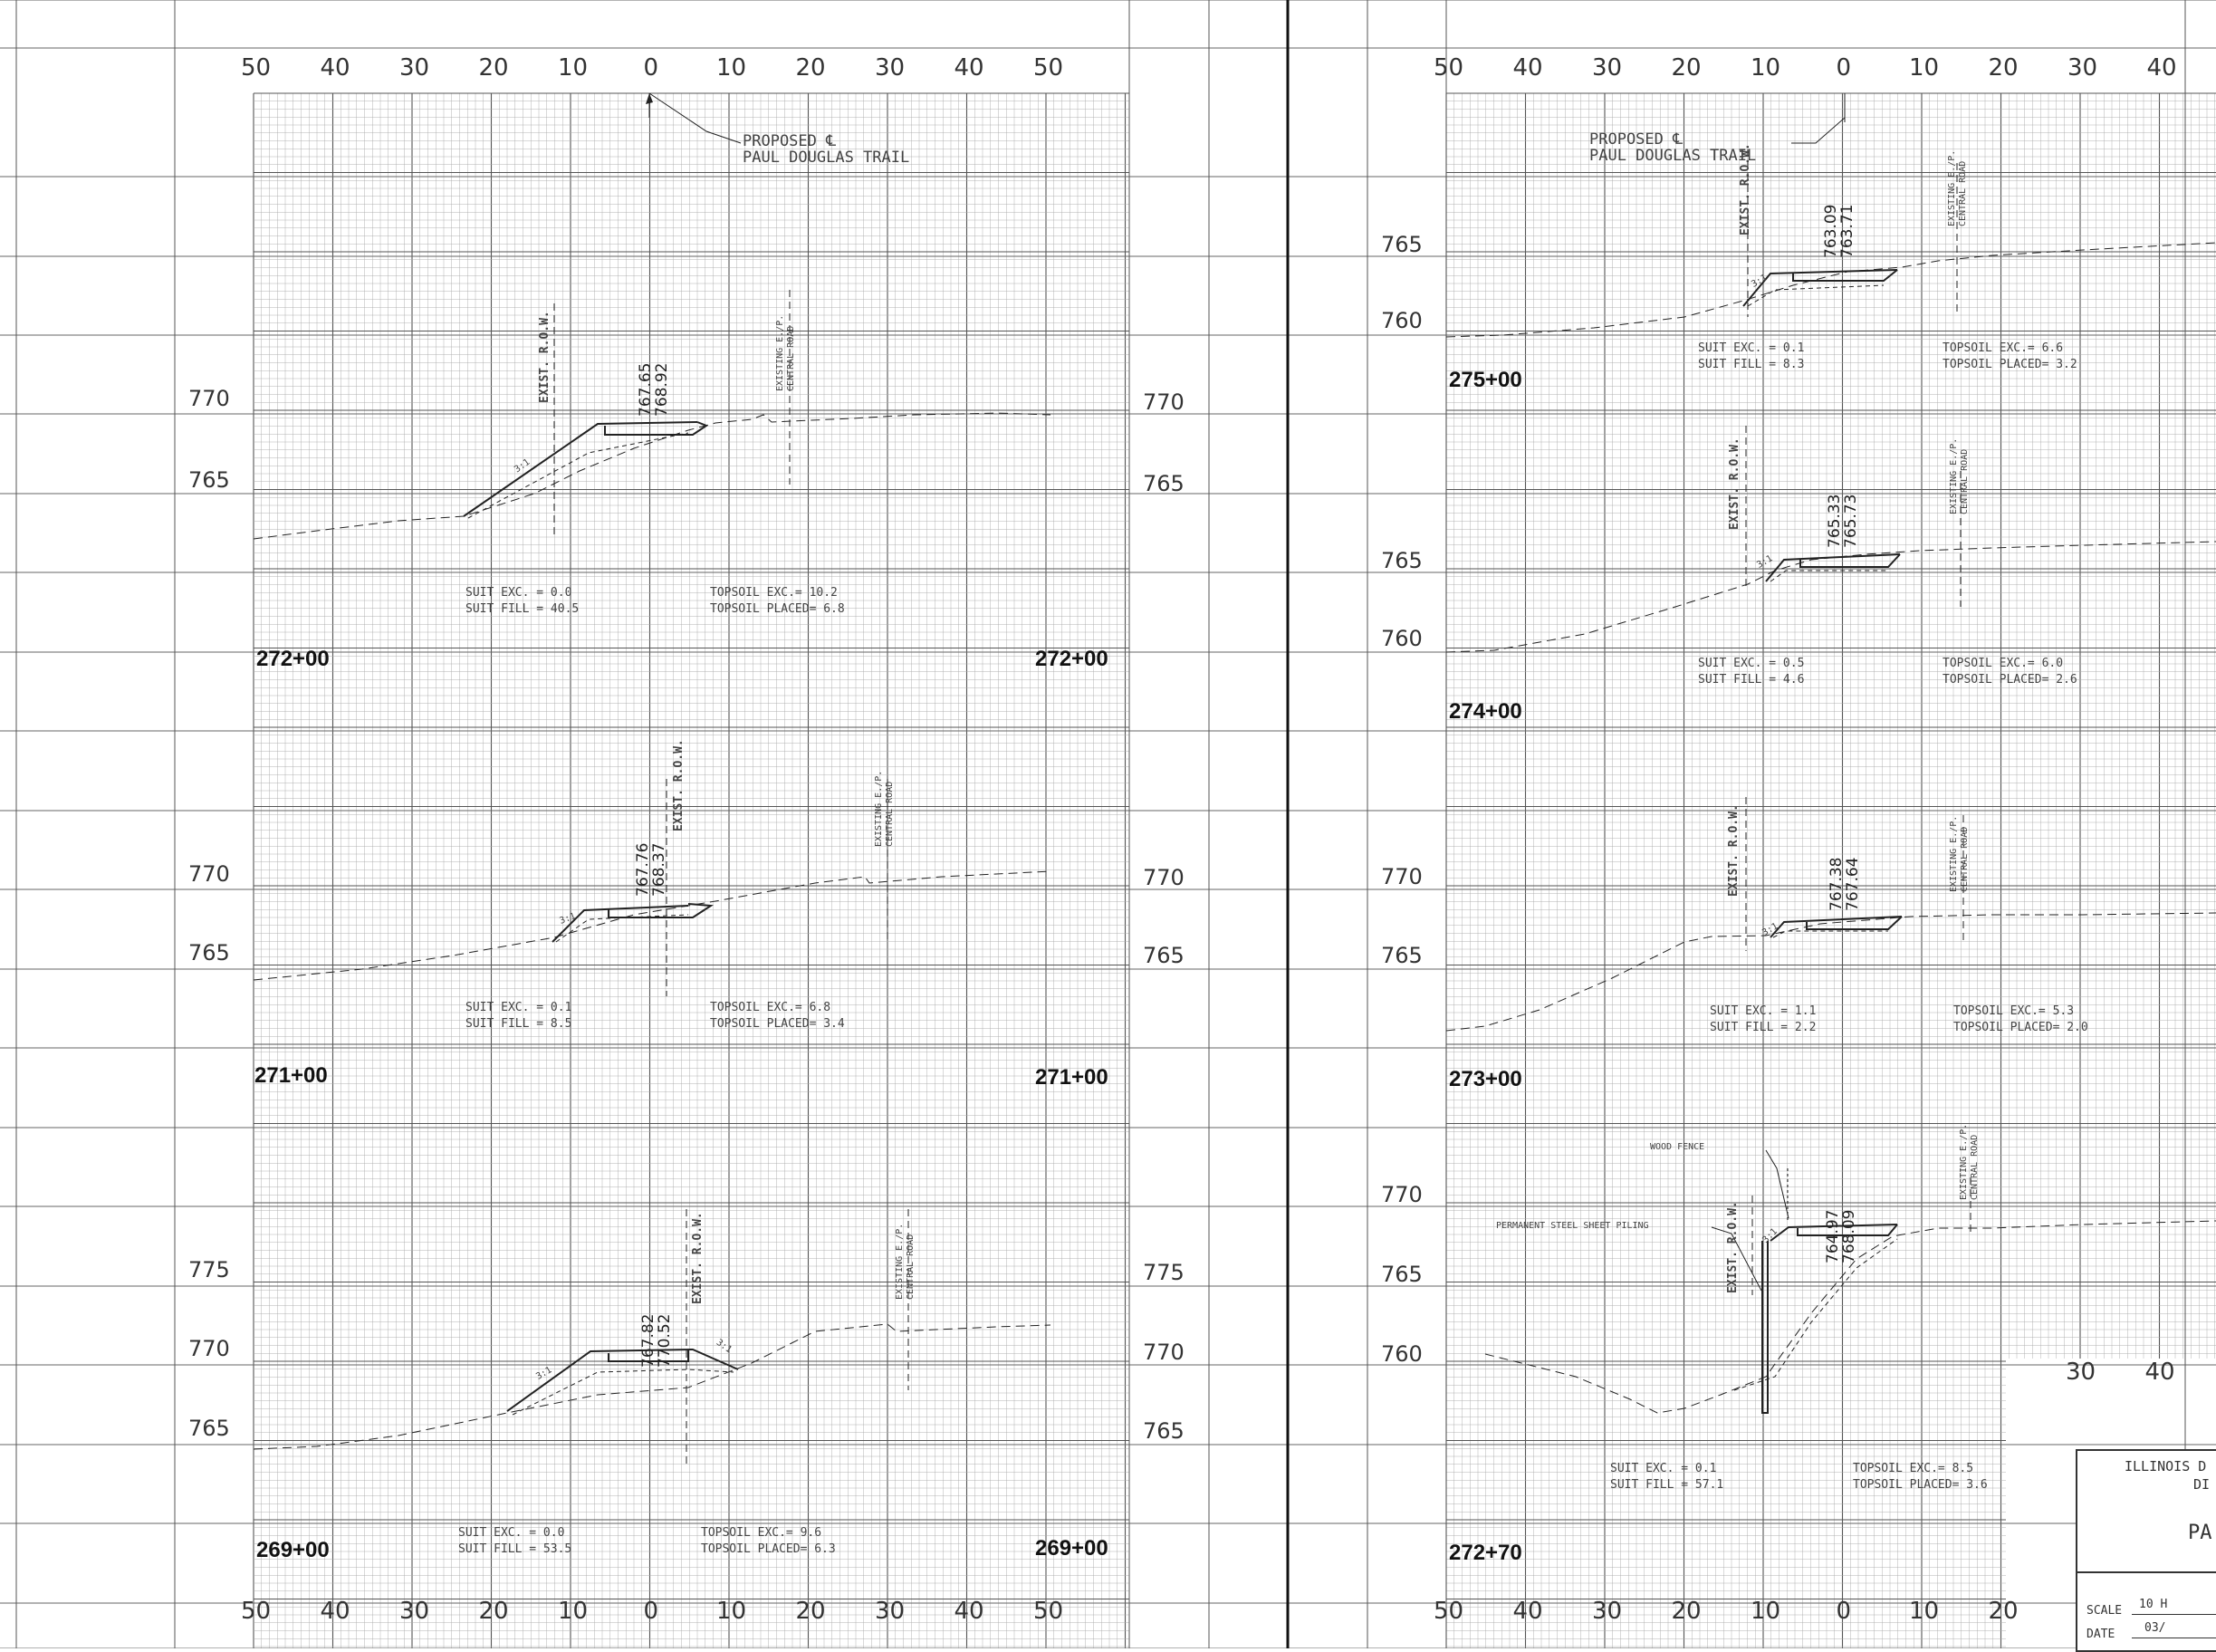 This screenshot has height=1652, width=2216. I want to click on title-block-divider, so click(2146, 1572).